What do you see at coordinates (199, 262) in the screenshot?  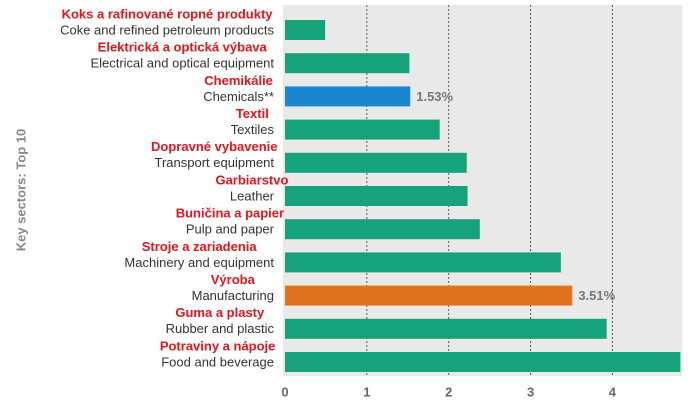 I see `category-label: Machinery and equipment` at bounding box center [199, 262].